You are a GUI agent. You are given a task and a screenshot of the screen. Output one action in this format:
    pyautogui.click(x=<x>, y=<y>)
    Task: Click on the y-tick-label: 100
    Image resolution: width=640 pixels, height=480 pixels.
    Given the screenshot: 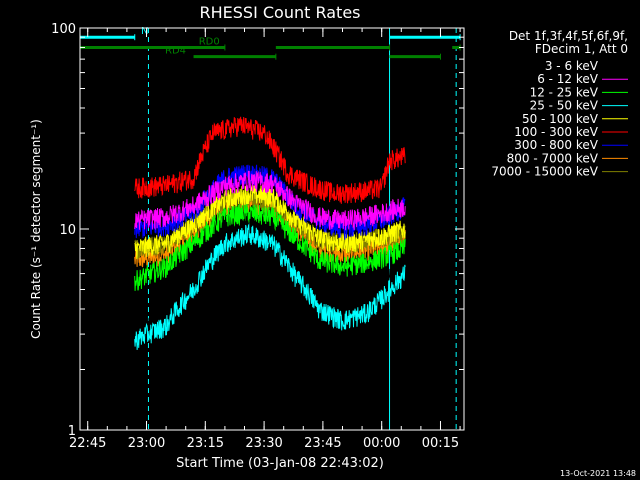 What is the action you would take?
    pyautogui.click(x=63, y=29)
    